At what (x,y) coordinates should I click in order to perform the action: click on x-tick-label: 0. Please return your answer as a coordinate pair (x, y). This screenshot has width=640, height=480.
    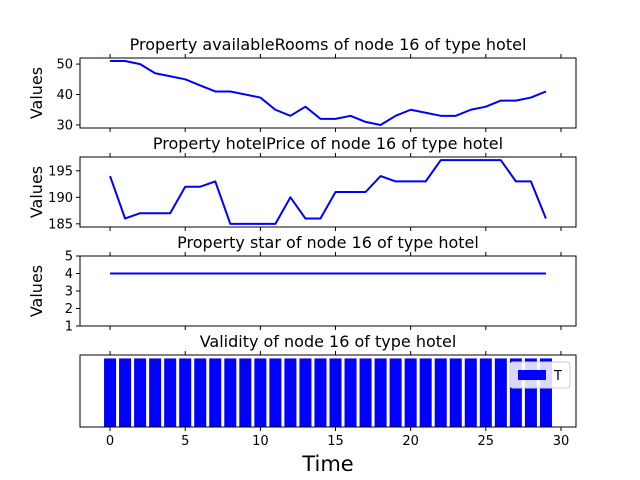
    Looking at the image, I should click on (110, 441).